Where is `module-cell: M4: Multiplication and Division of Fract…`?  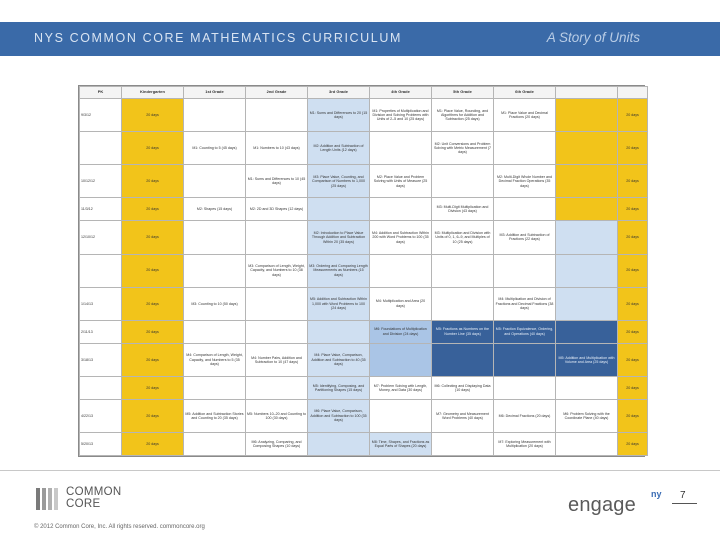
module-cell: M4: Multiplication and Division of Fract… is located at coordinates (524, 303).